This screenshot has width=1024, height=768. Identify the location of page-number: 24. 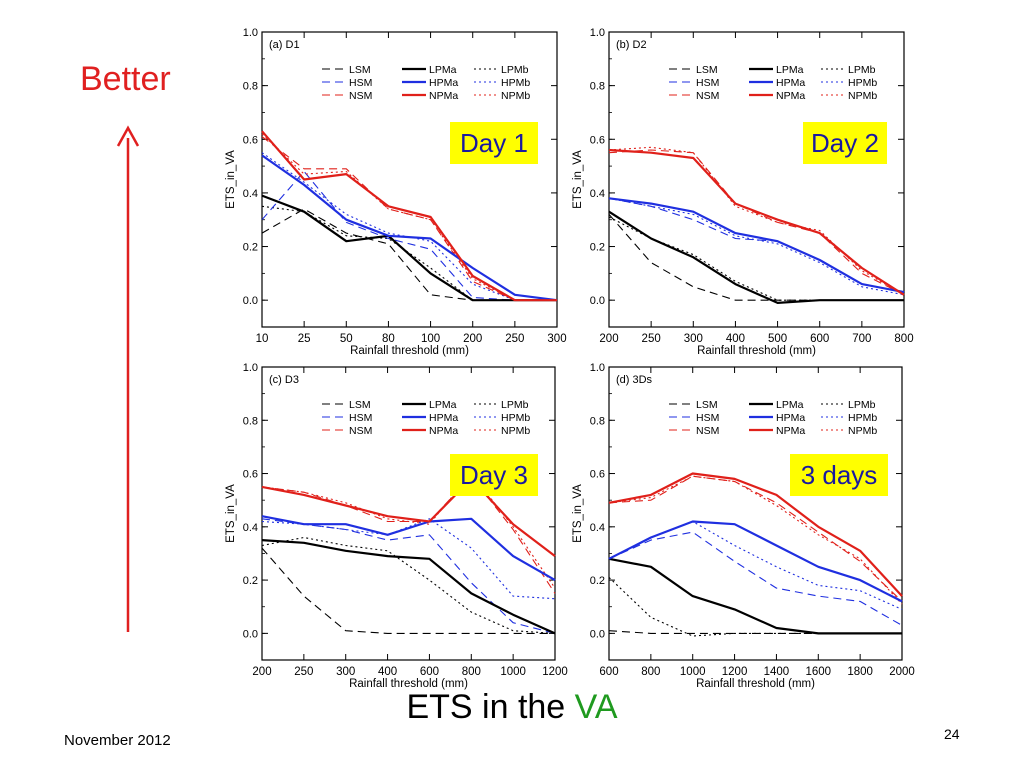
(952, 734).